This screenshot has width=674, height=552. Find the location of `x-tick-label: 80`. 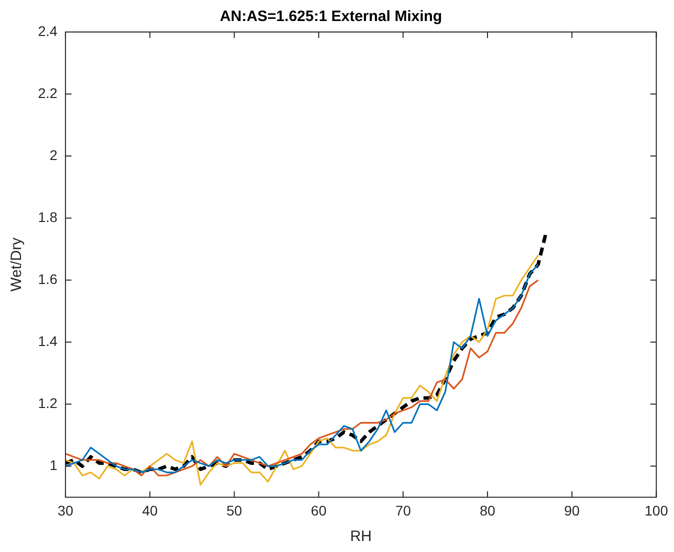

x-tick-label: 80 is located at coordinates (488, 510).